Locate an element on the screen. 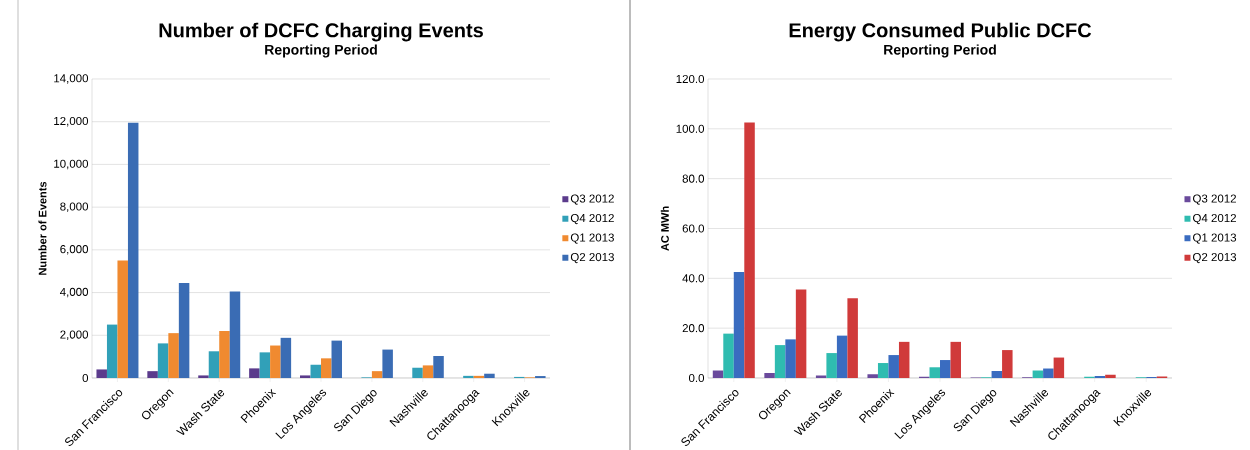 The height and width of the screenshot is (450, 1250). y-tick-label: 100.0 is located at coordinates (690, 128).